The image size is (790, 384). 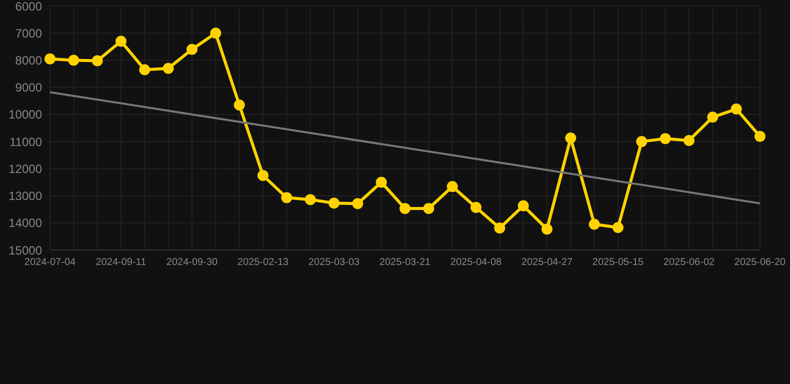 What do you see at coordinates (28, 60) in the screenshot?
I see `y-tick-label: 8000` at bounding box center [28, 60].